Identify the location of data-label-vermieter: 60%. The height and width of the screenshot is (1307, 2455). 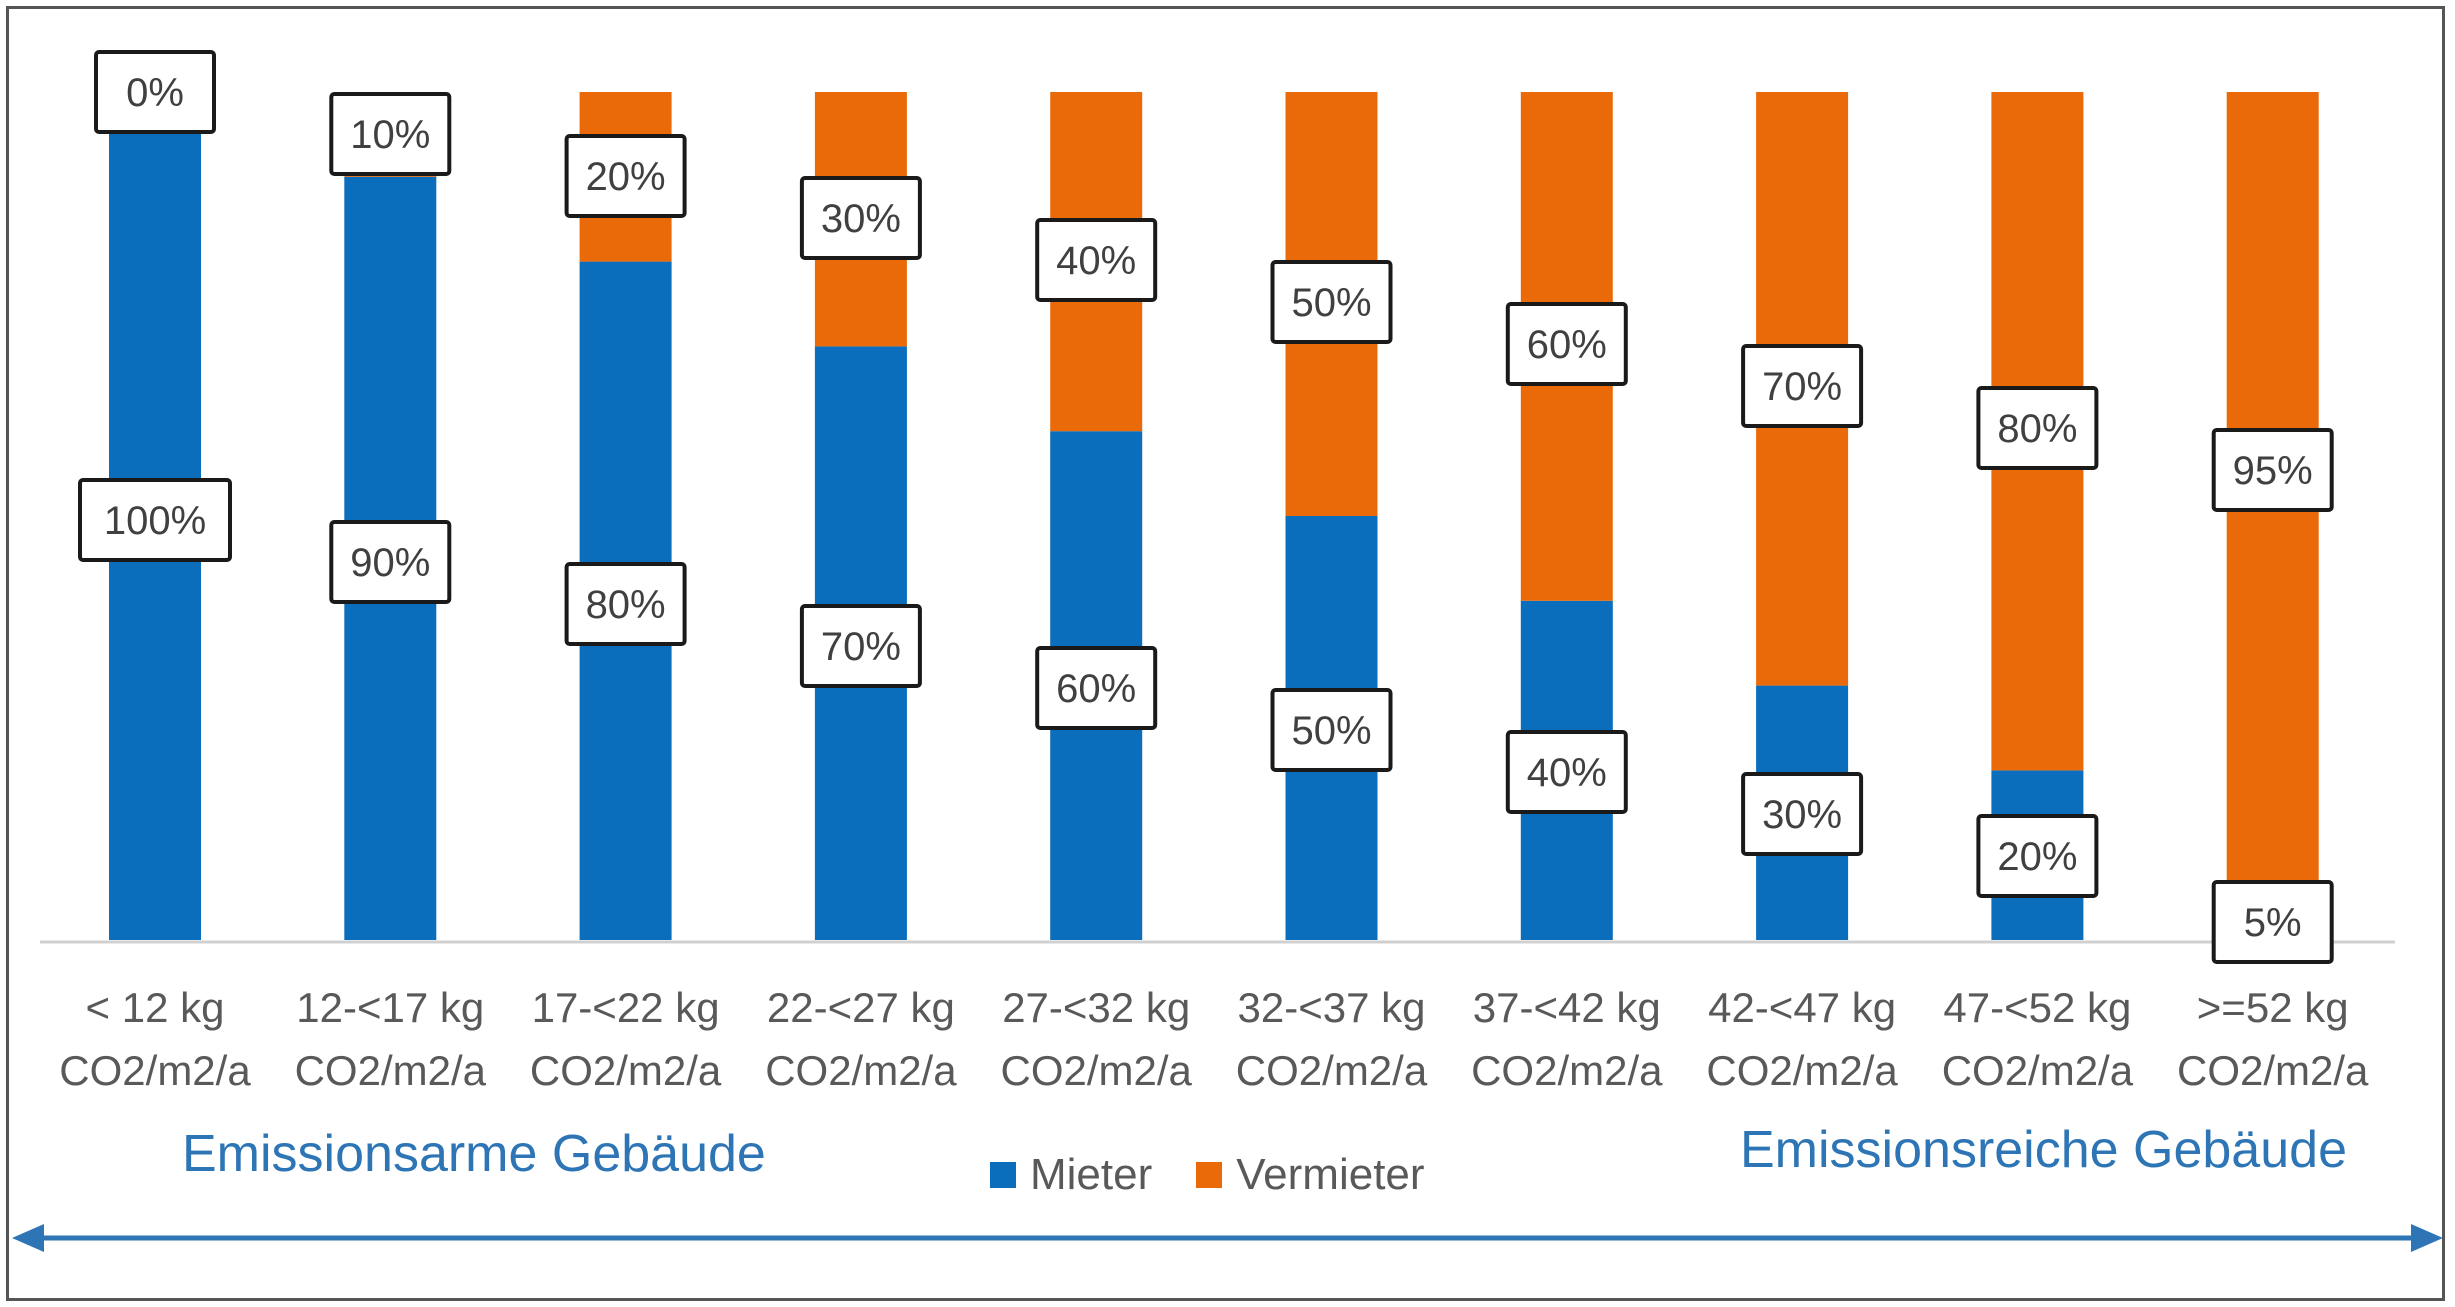
(1566, 344).